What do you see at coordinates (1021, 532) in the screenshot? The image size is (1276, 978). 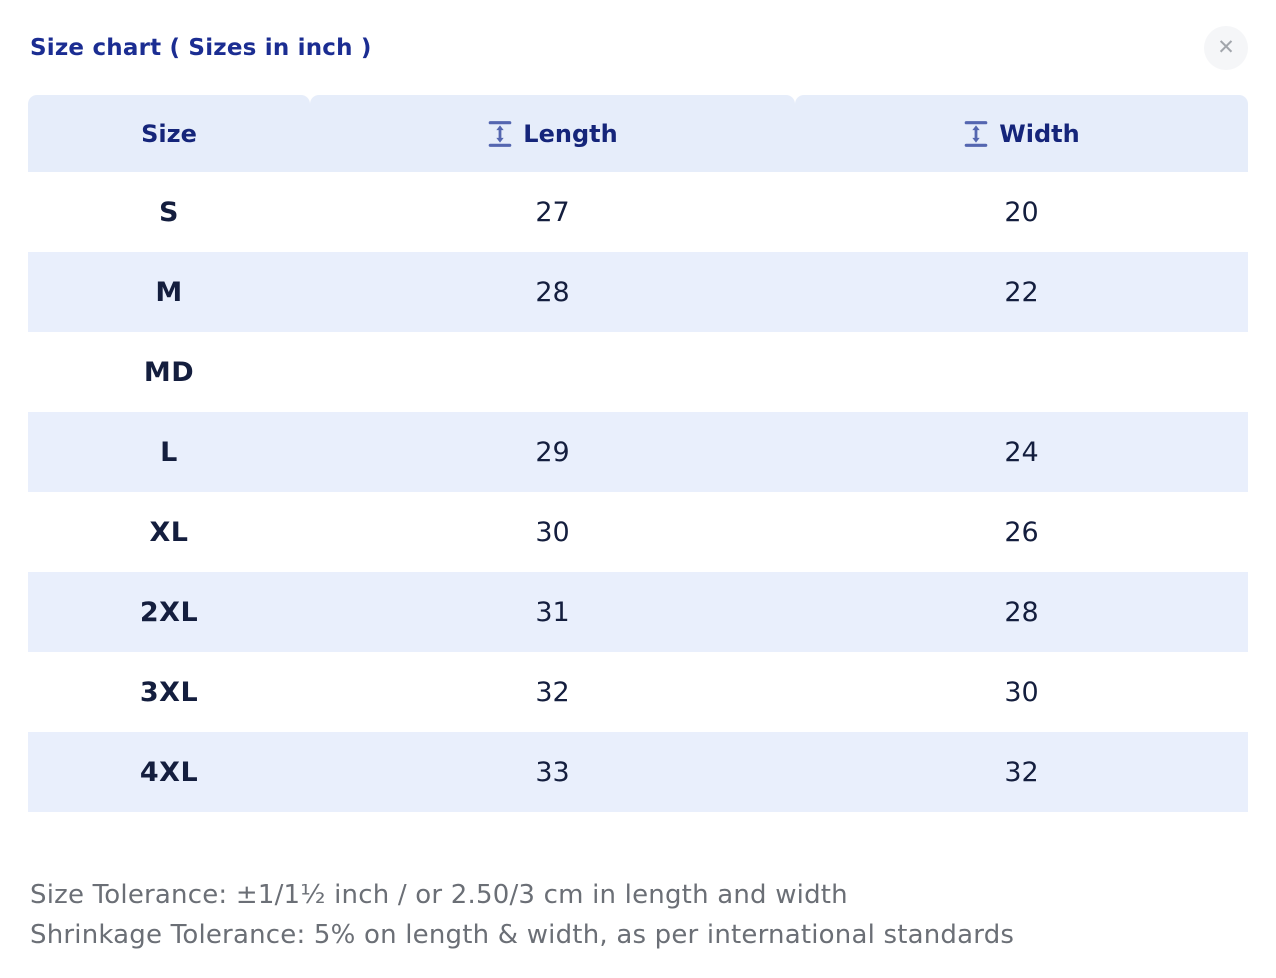 I see `width-cell: 26` at bounding box center [1021, 532].